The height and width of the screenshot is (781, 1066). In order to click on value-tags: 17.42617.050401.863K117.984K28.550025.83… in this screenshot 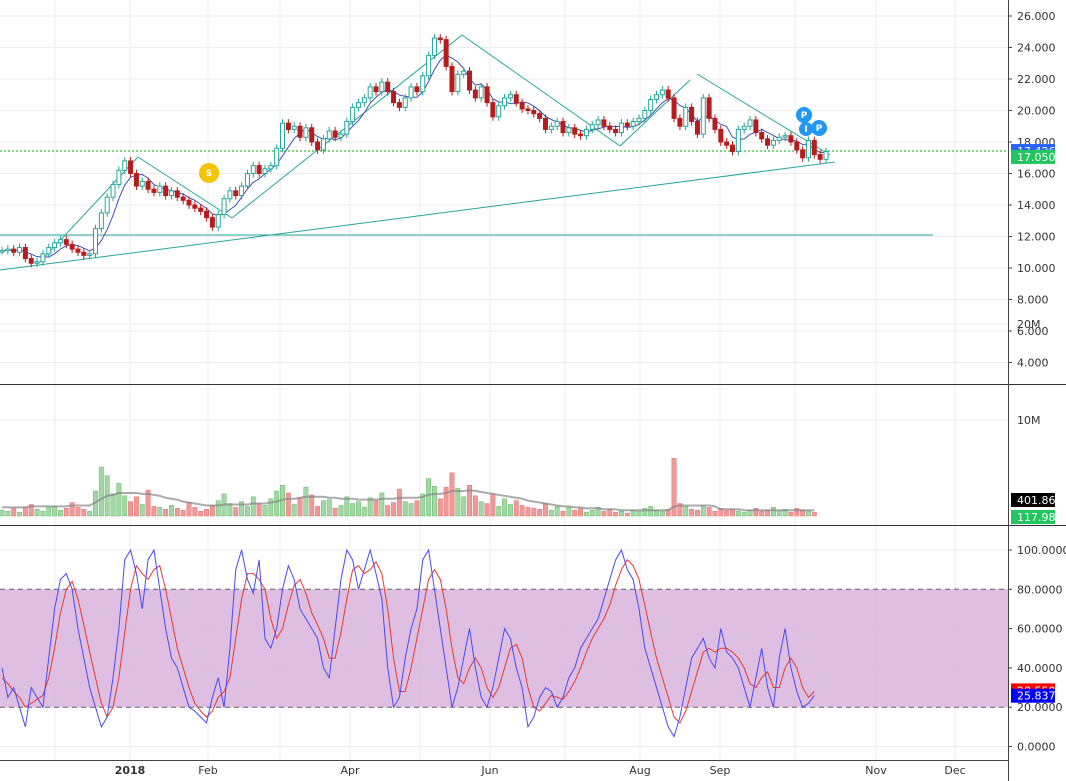, I will do `click(1038, 423)`.